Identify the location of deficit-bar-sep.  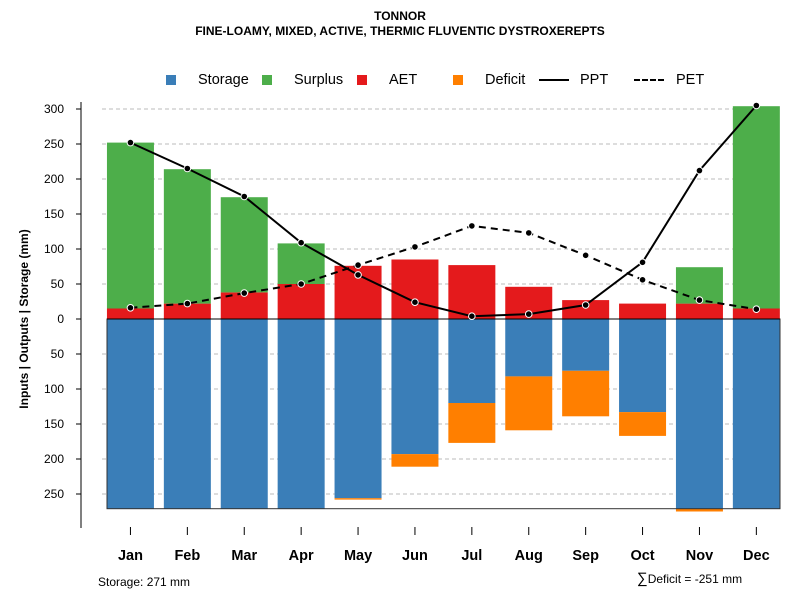
(586, 393).